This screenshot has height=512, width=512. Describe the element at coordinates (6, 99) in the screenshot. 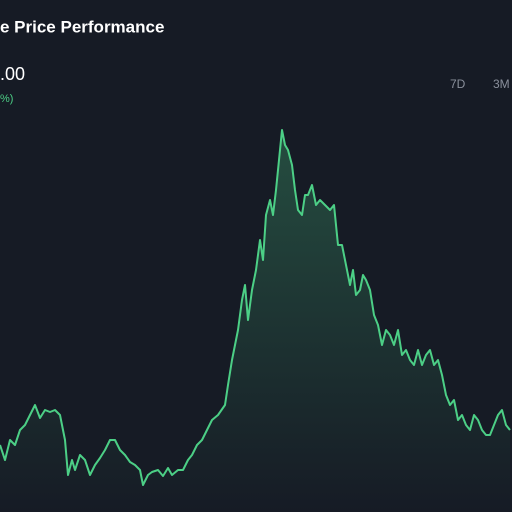

I see `price-change: %)` at that location.